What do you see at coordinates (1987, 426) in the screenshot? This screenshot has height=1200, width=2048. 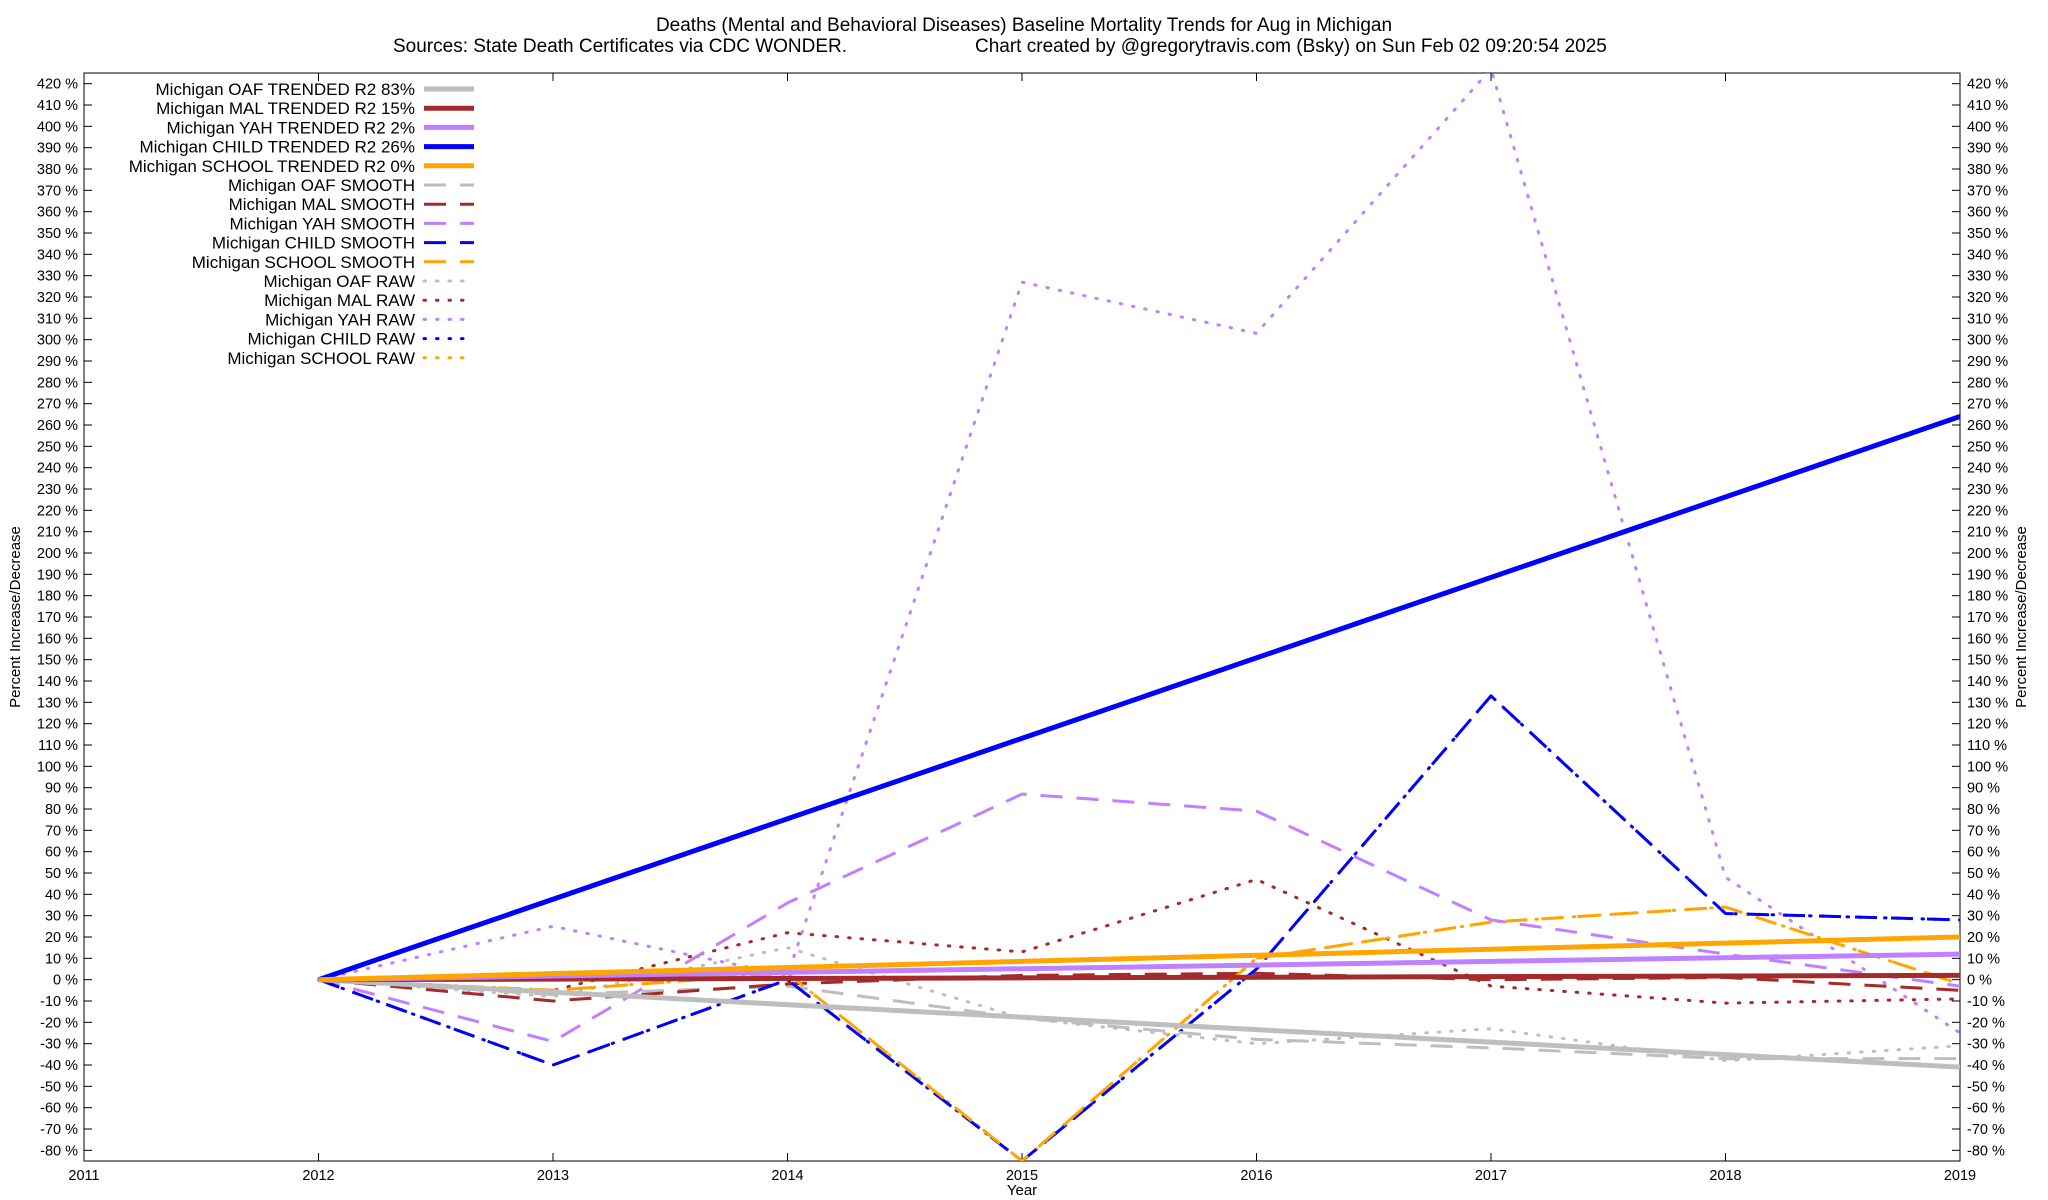 I see `y-tick-label-right: 260 %` at bounding box center [1987, 426].